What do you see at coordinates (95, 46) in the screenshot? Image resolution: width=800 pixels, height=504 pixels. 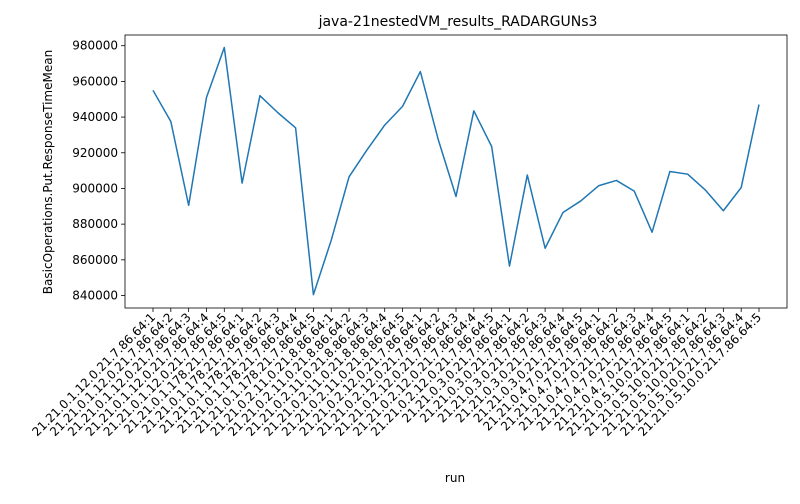 I see `y-tick-label: 980000` at bounding box center [95, 46].